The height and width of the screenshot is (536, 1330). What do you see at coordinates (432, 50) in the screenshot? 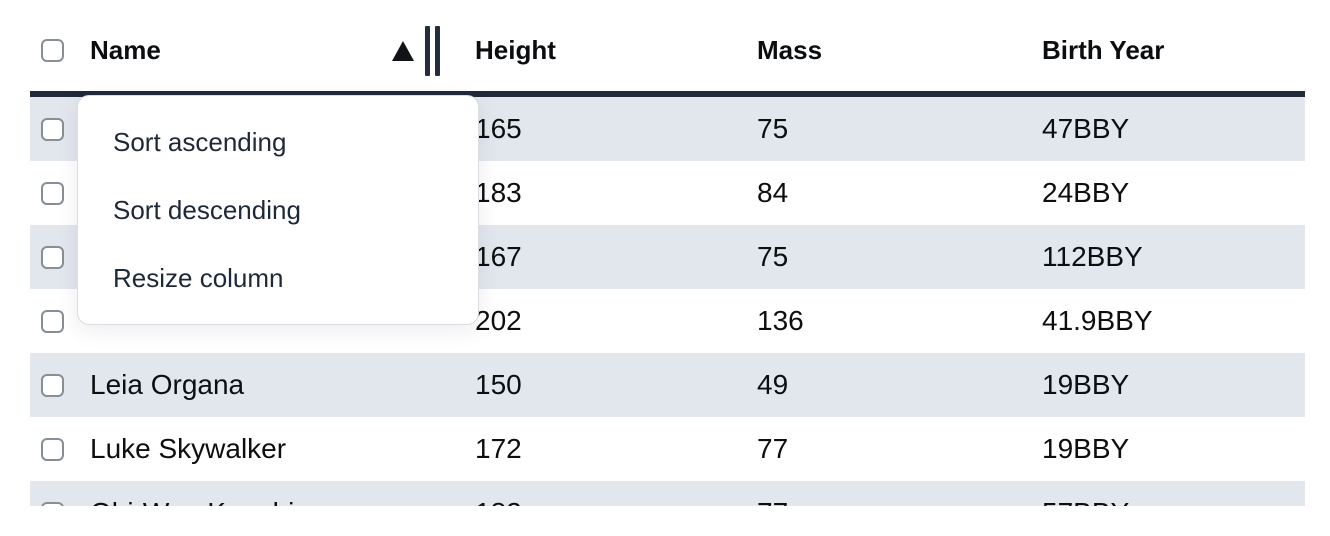
I see `column-resize-handle` at bounding box center [432, 50].